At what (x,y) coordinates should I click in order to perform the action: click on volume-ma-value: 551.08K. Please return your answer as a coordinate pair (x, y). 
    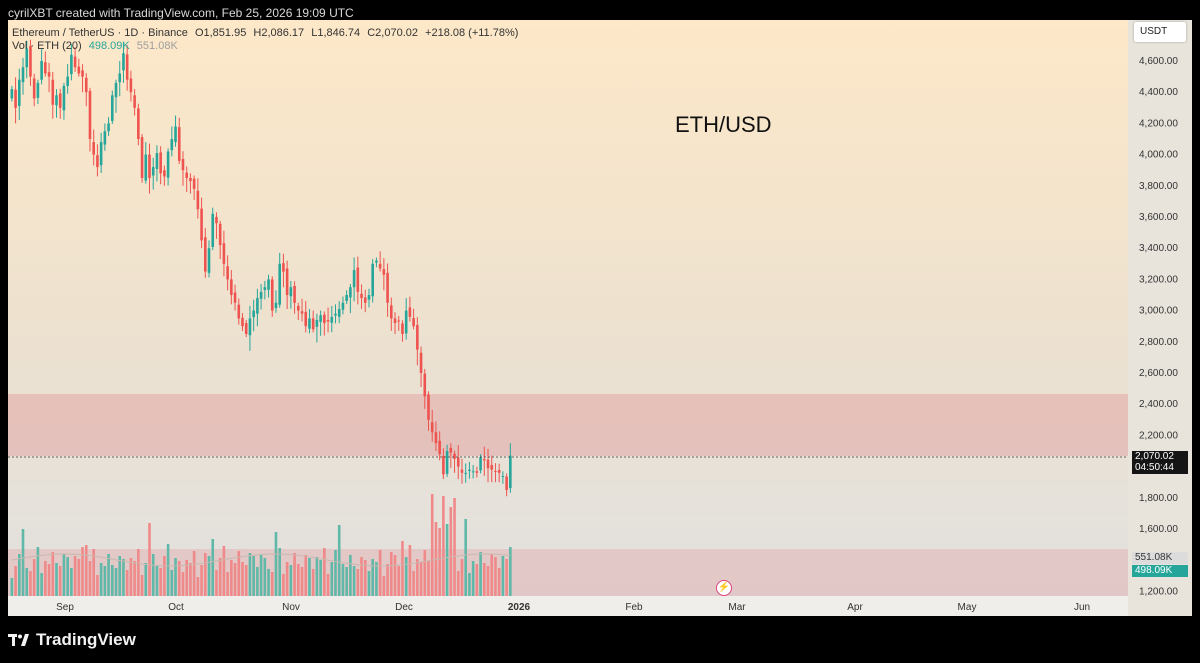
    Looking at the image, I should click on (157, 46).